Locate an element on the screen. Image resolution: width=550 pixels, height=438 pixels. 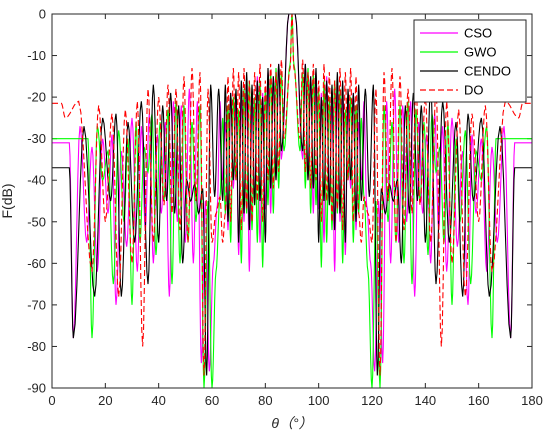
legend: CSO GWO CENDO DO is located at coordinates (470, 61).